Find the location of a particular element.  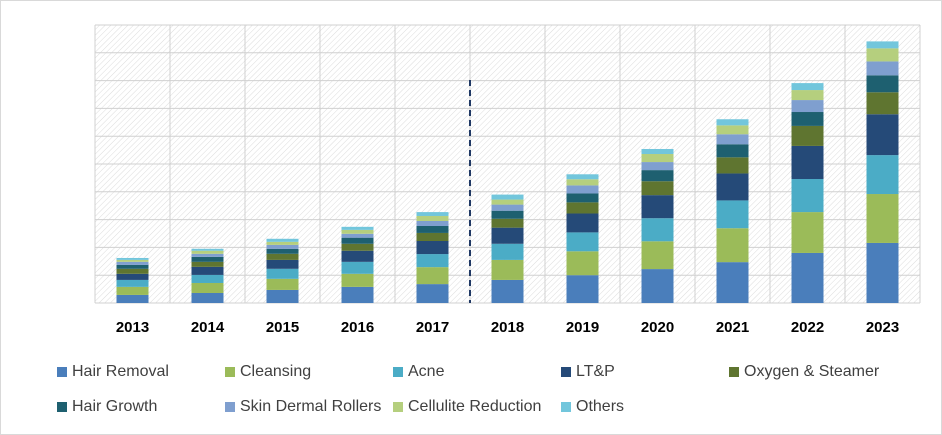

legend-label: Oxygen & Steamer is located at coordinates (812, 371).